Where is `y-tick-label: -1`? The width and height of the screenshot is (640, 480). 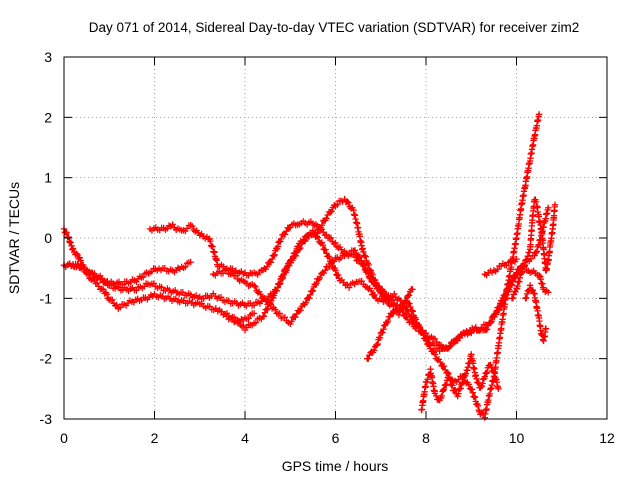 y-tick-label: -1 is located at coordinates (46, 298).